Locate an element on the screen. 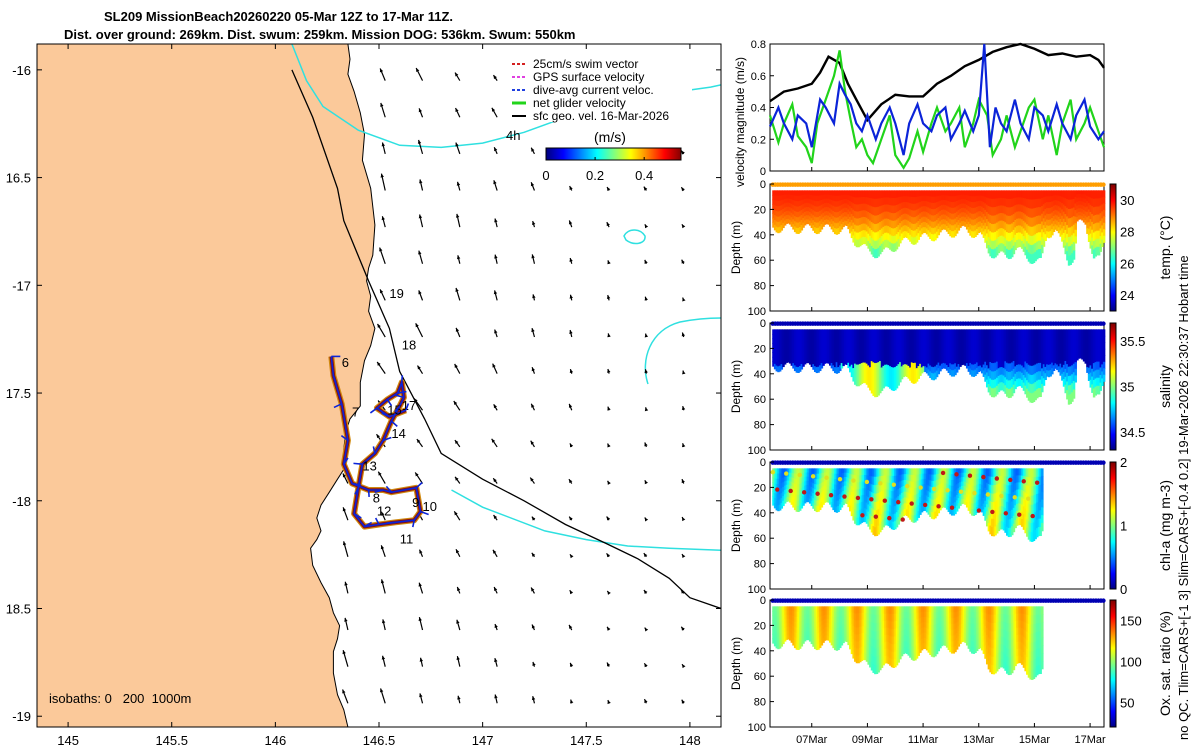  svg-text: dive-avg current veloc. is located at coordinates (593, 90).